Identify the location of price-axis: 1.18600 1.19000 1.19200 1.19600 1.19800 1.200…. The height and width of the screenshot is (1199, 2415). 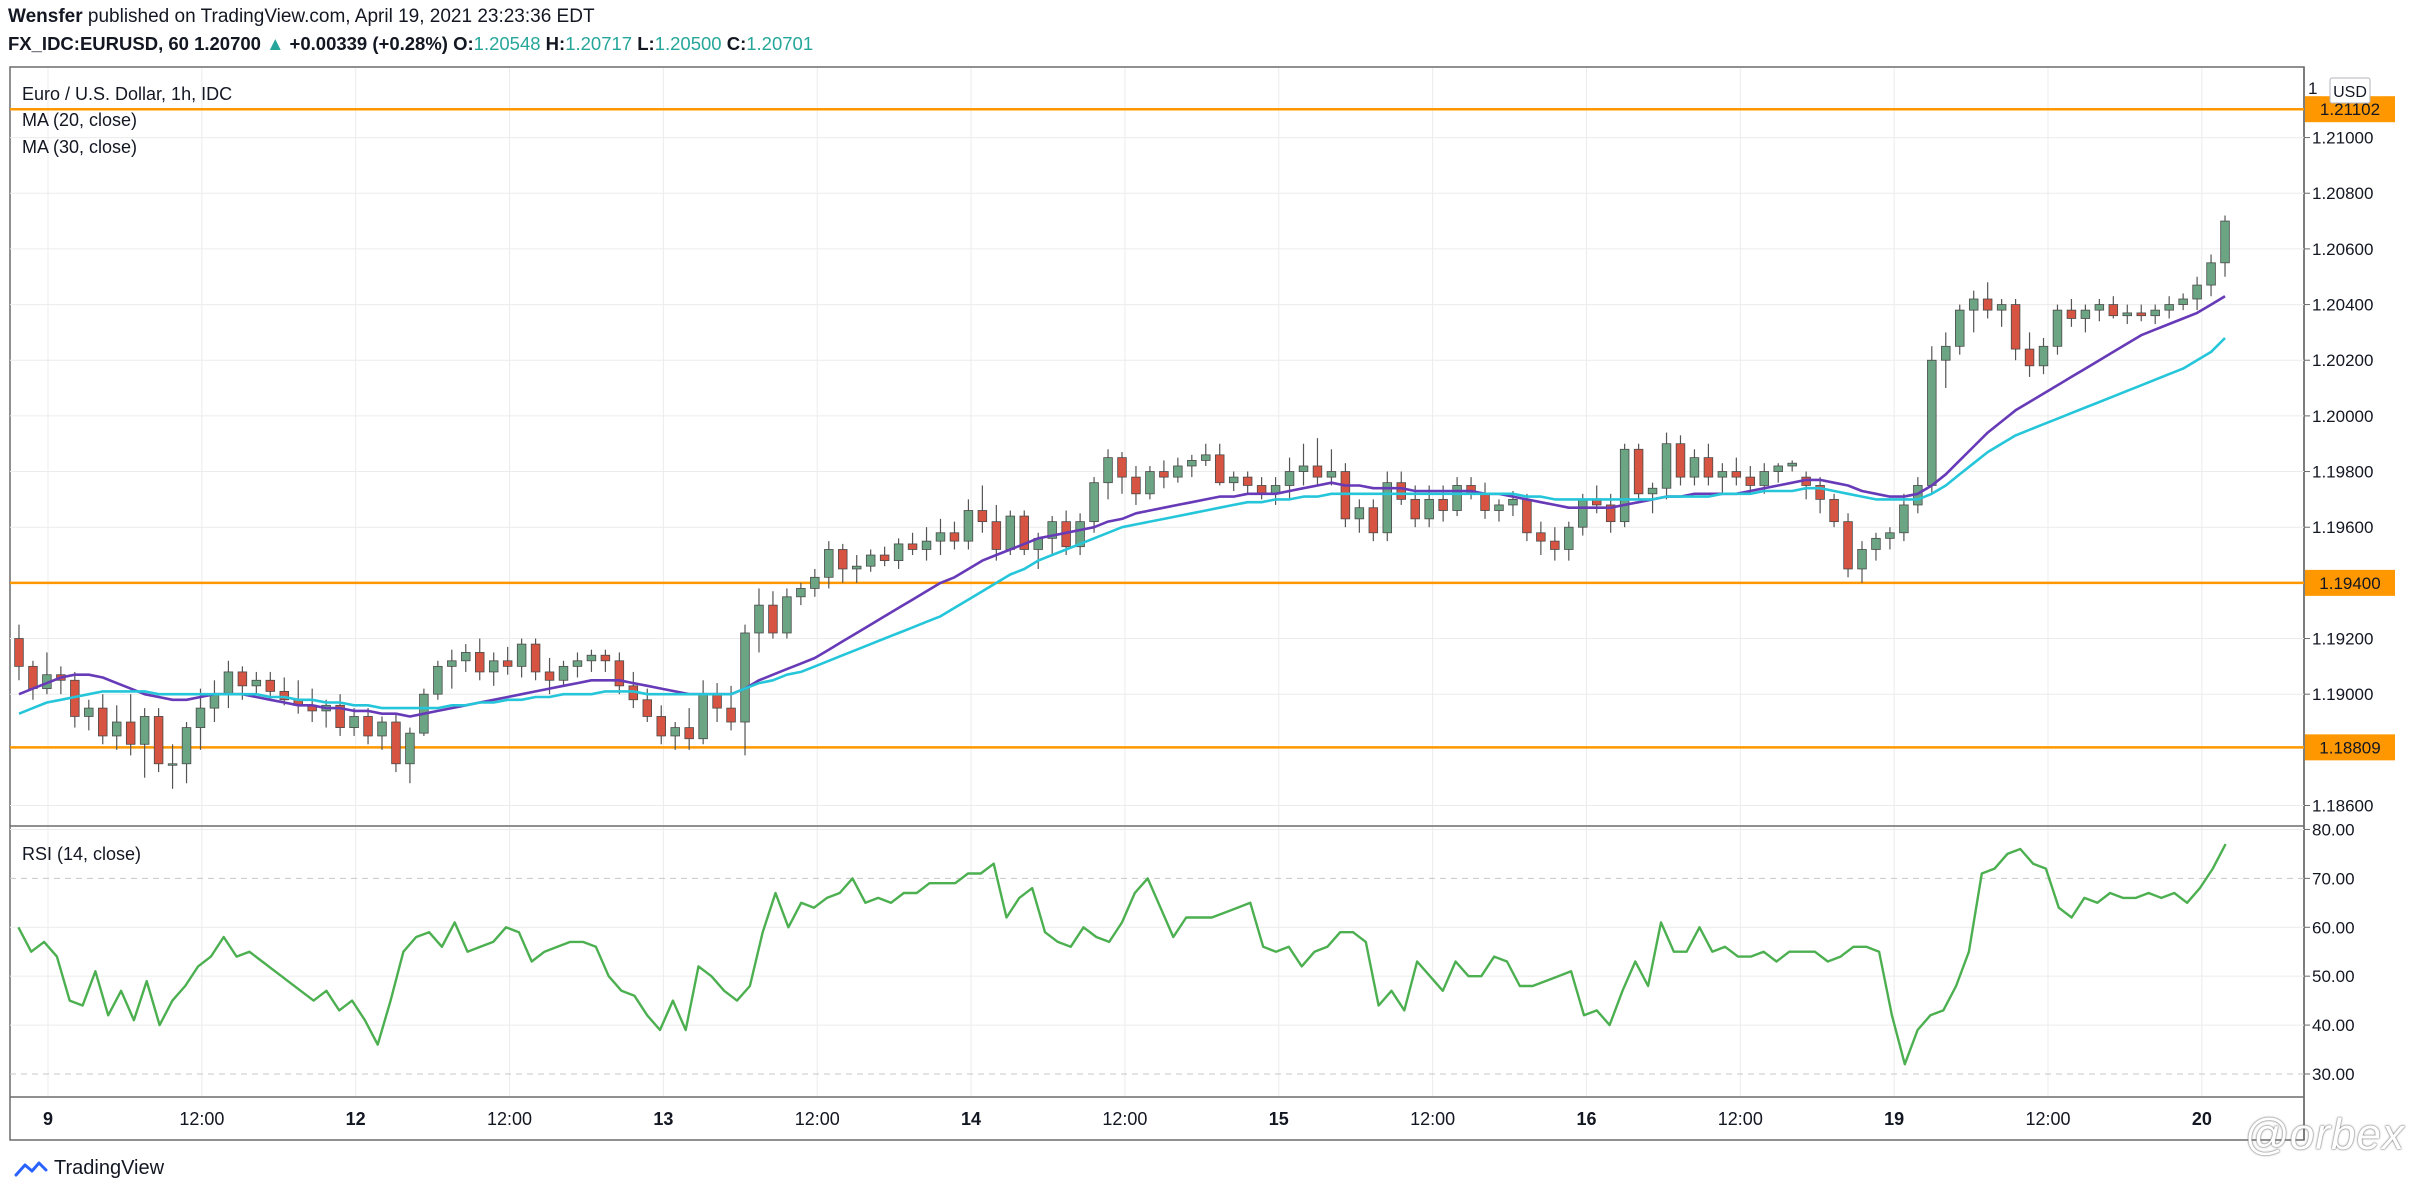
(2338, 472).